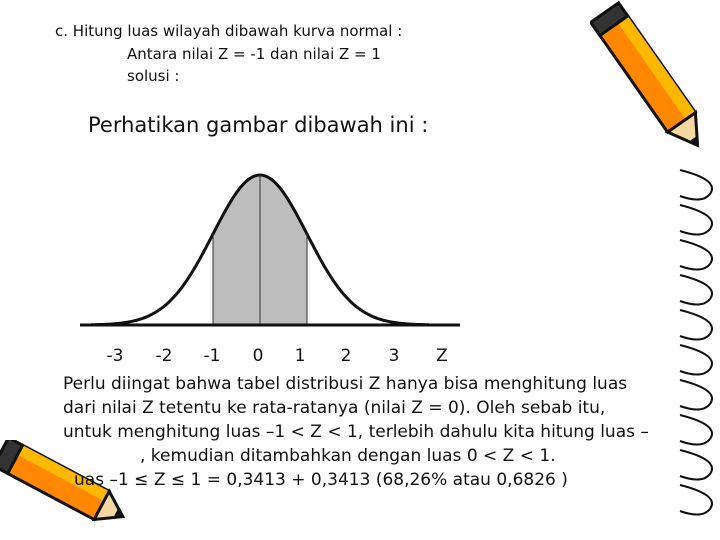 The image size is (720, 540). Describe the element at coordinates (258, 356) in the screenshot. I see `z-tick-label: 0` at that location.